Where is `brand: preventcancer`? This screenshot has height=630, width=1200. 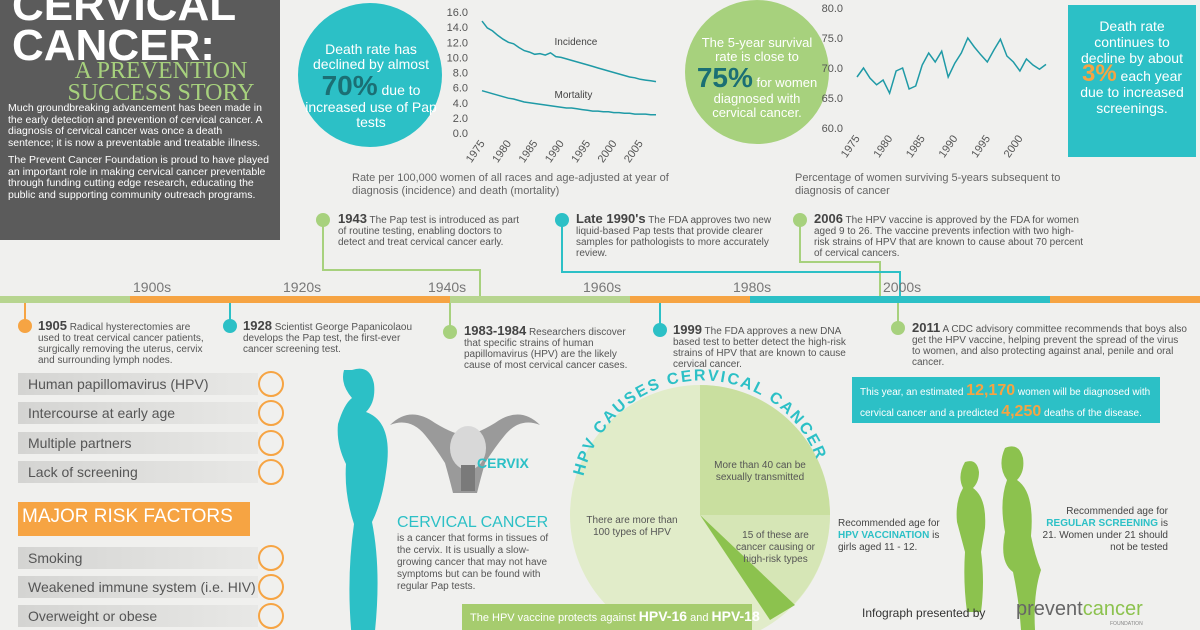 brand: preventcancer is located at coordinates (1079, 609).